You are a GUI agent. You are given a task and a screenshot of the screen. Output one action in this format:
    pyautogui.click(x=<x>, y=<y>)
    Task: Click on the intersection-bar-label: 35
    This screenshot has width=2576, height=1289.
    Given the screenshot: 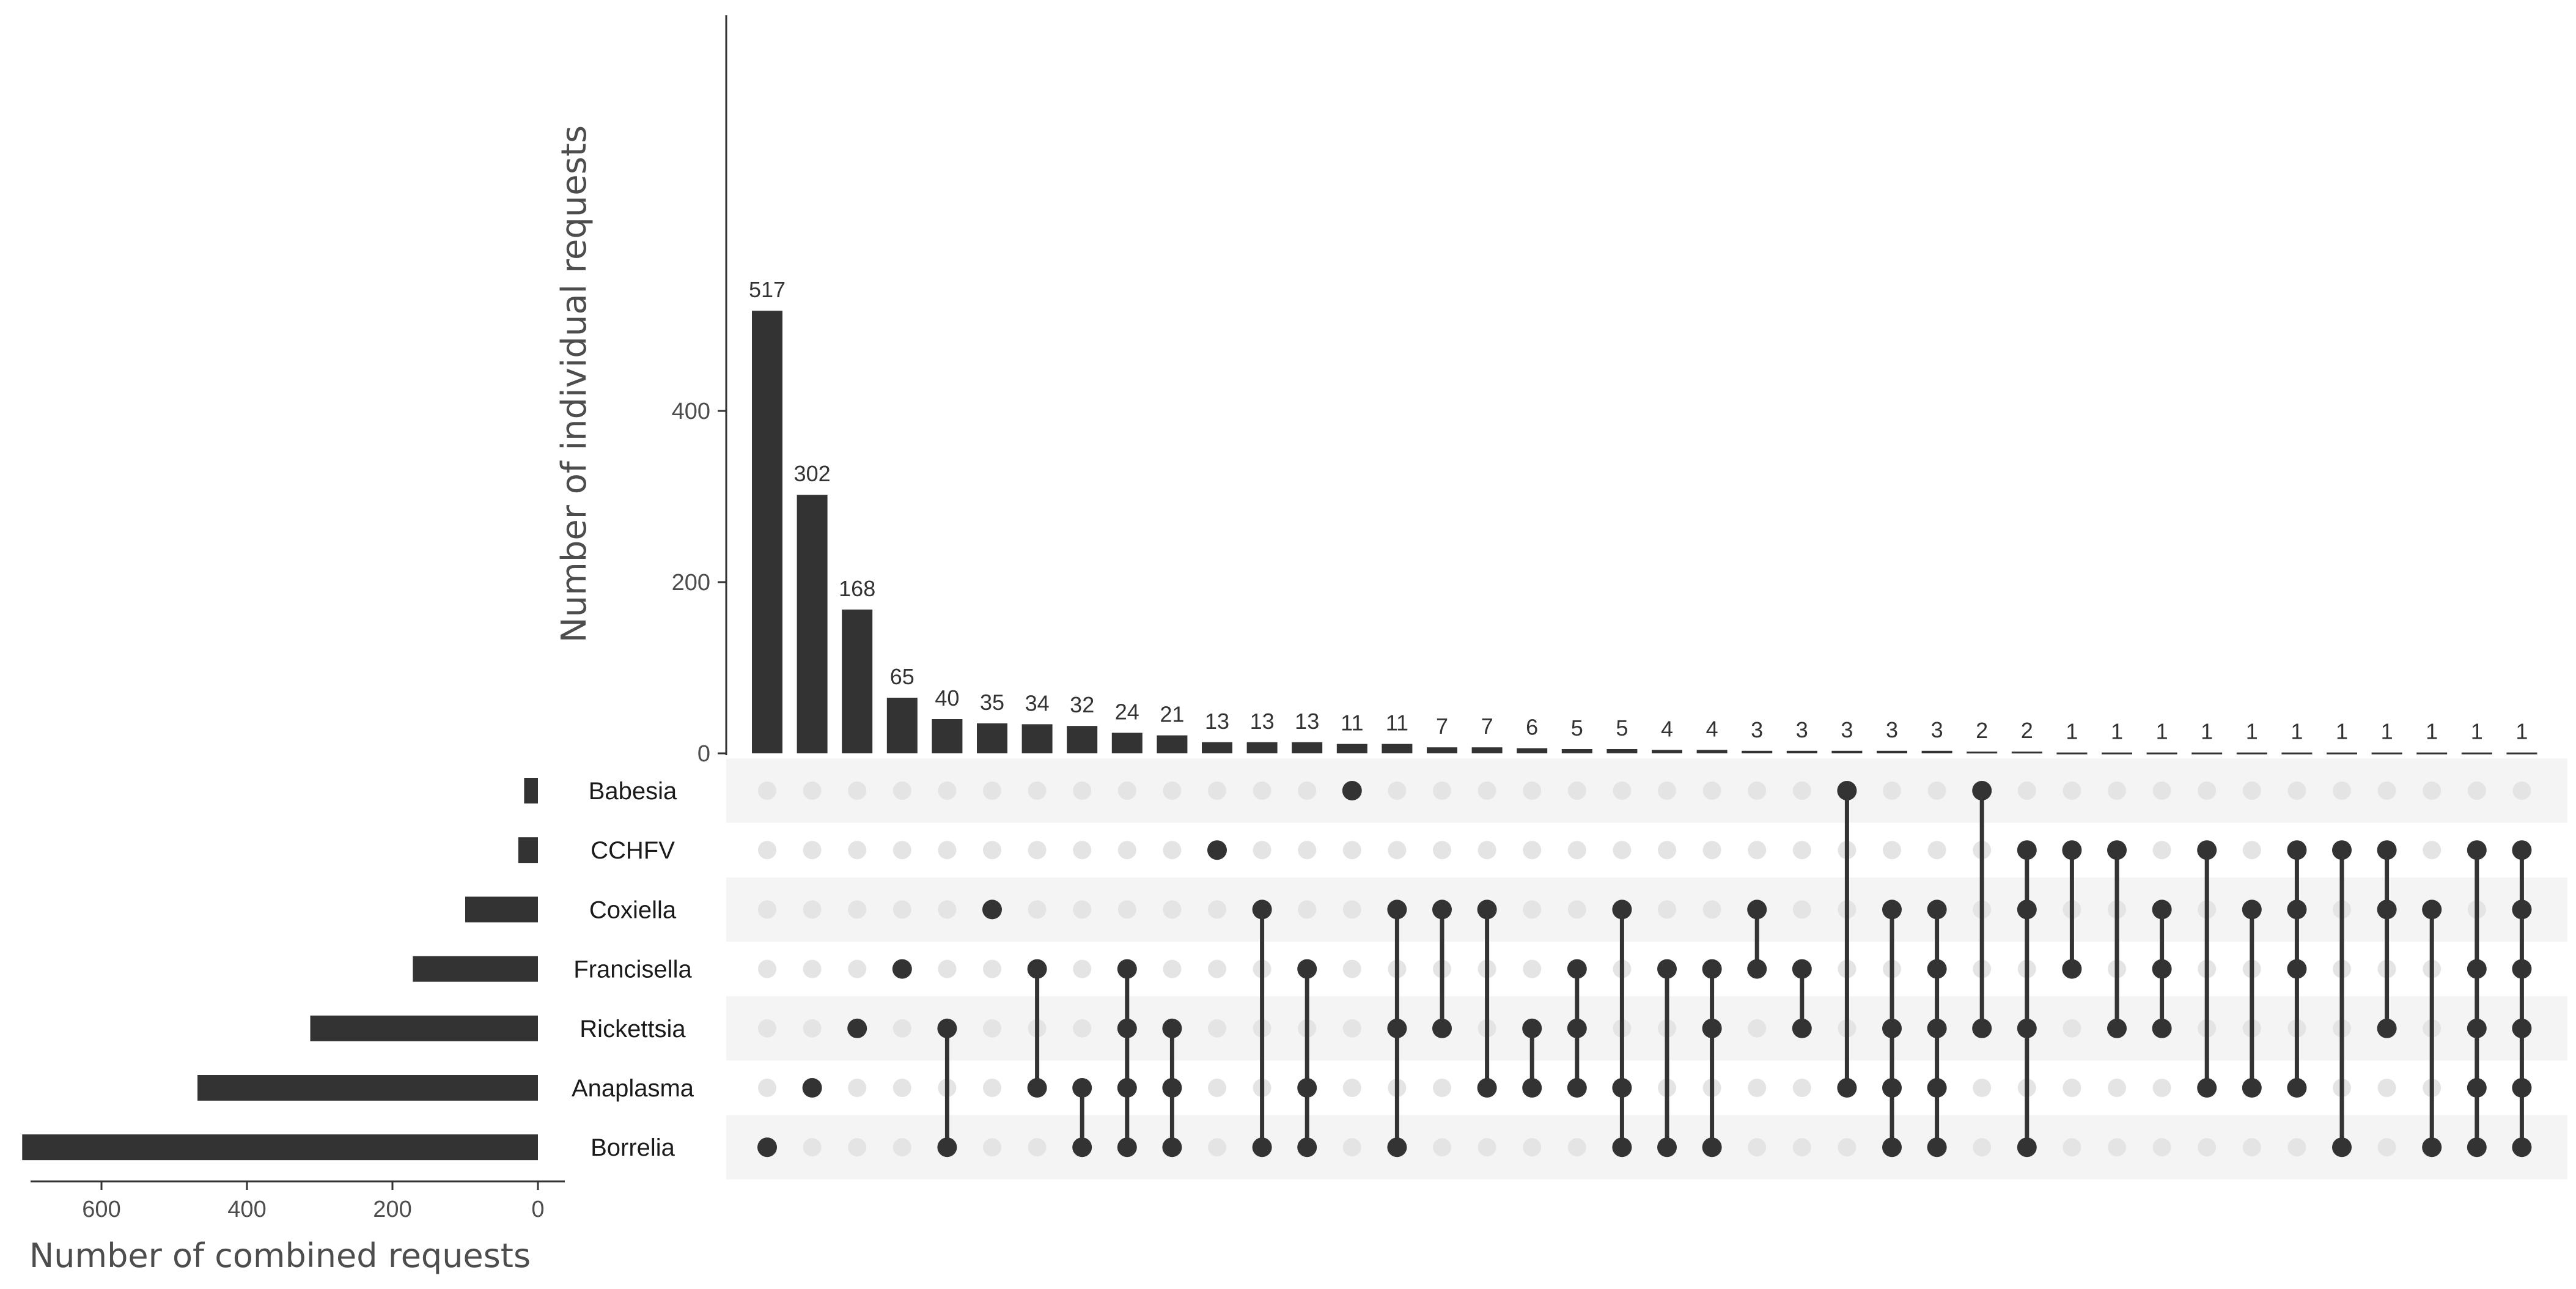 What is the action you would take?
    pyautogui.click(x=992, y=702)
    